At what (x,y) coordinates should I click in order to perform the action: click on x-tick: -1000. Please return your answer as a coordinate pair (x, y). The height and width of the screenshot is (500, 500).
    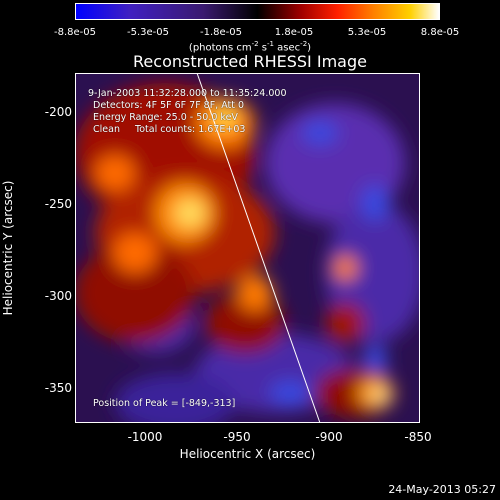
    Looking at the image, I should click on (145, 437).